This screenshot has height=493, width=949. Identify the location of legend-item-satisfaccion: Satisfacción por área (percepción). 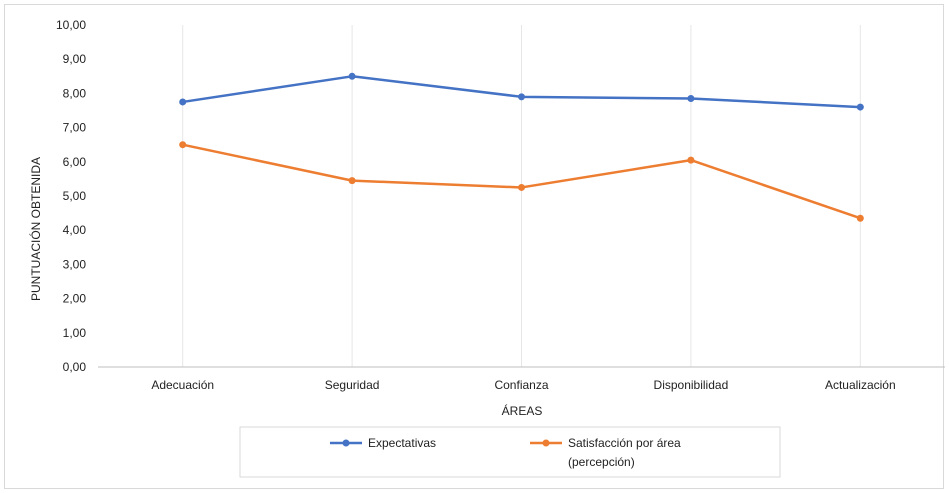
(605, 452).